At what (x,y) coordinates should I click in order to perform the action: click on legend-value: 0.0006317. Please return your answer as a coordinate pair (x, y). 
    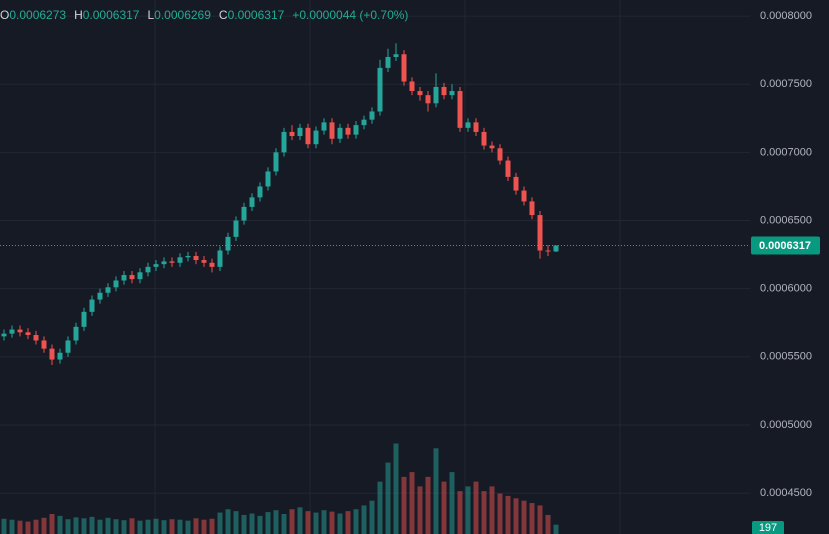
    Looking at the image, I should click on (111, 15).